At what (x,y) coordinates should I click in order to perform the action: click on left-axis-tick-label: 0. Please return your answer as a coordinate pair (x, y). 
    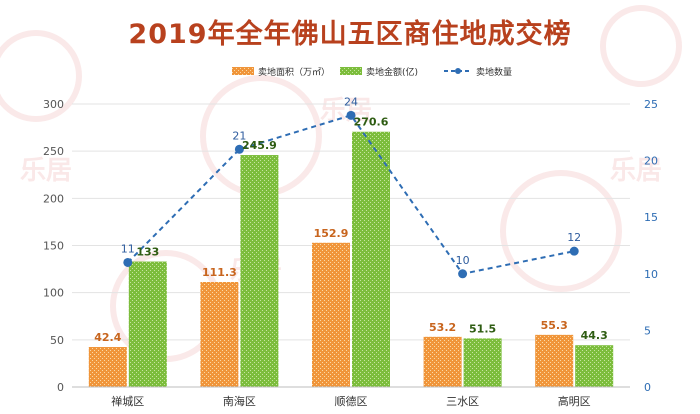
    Looking at the image, I should click on (60, 387).